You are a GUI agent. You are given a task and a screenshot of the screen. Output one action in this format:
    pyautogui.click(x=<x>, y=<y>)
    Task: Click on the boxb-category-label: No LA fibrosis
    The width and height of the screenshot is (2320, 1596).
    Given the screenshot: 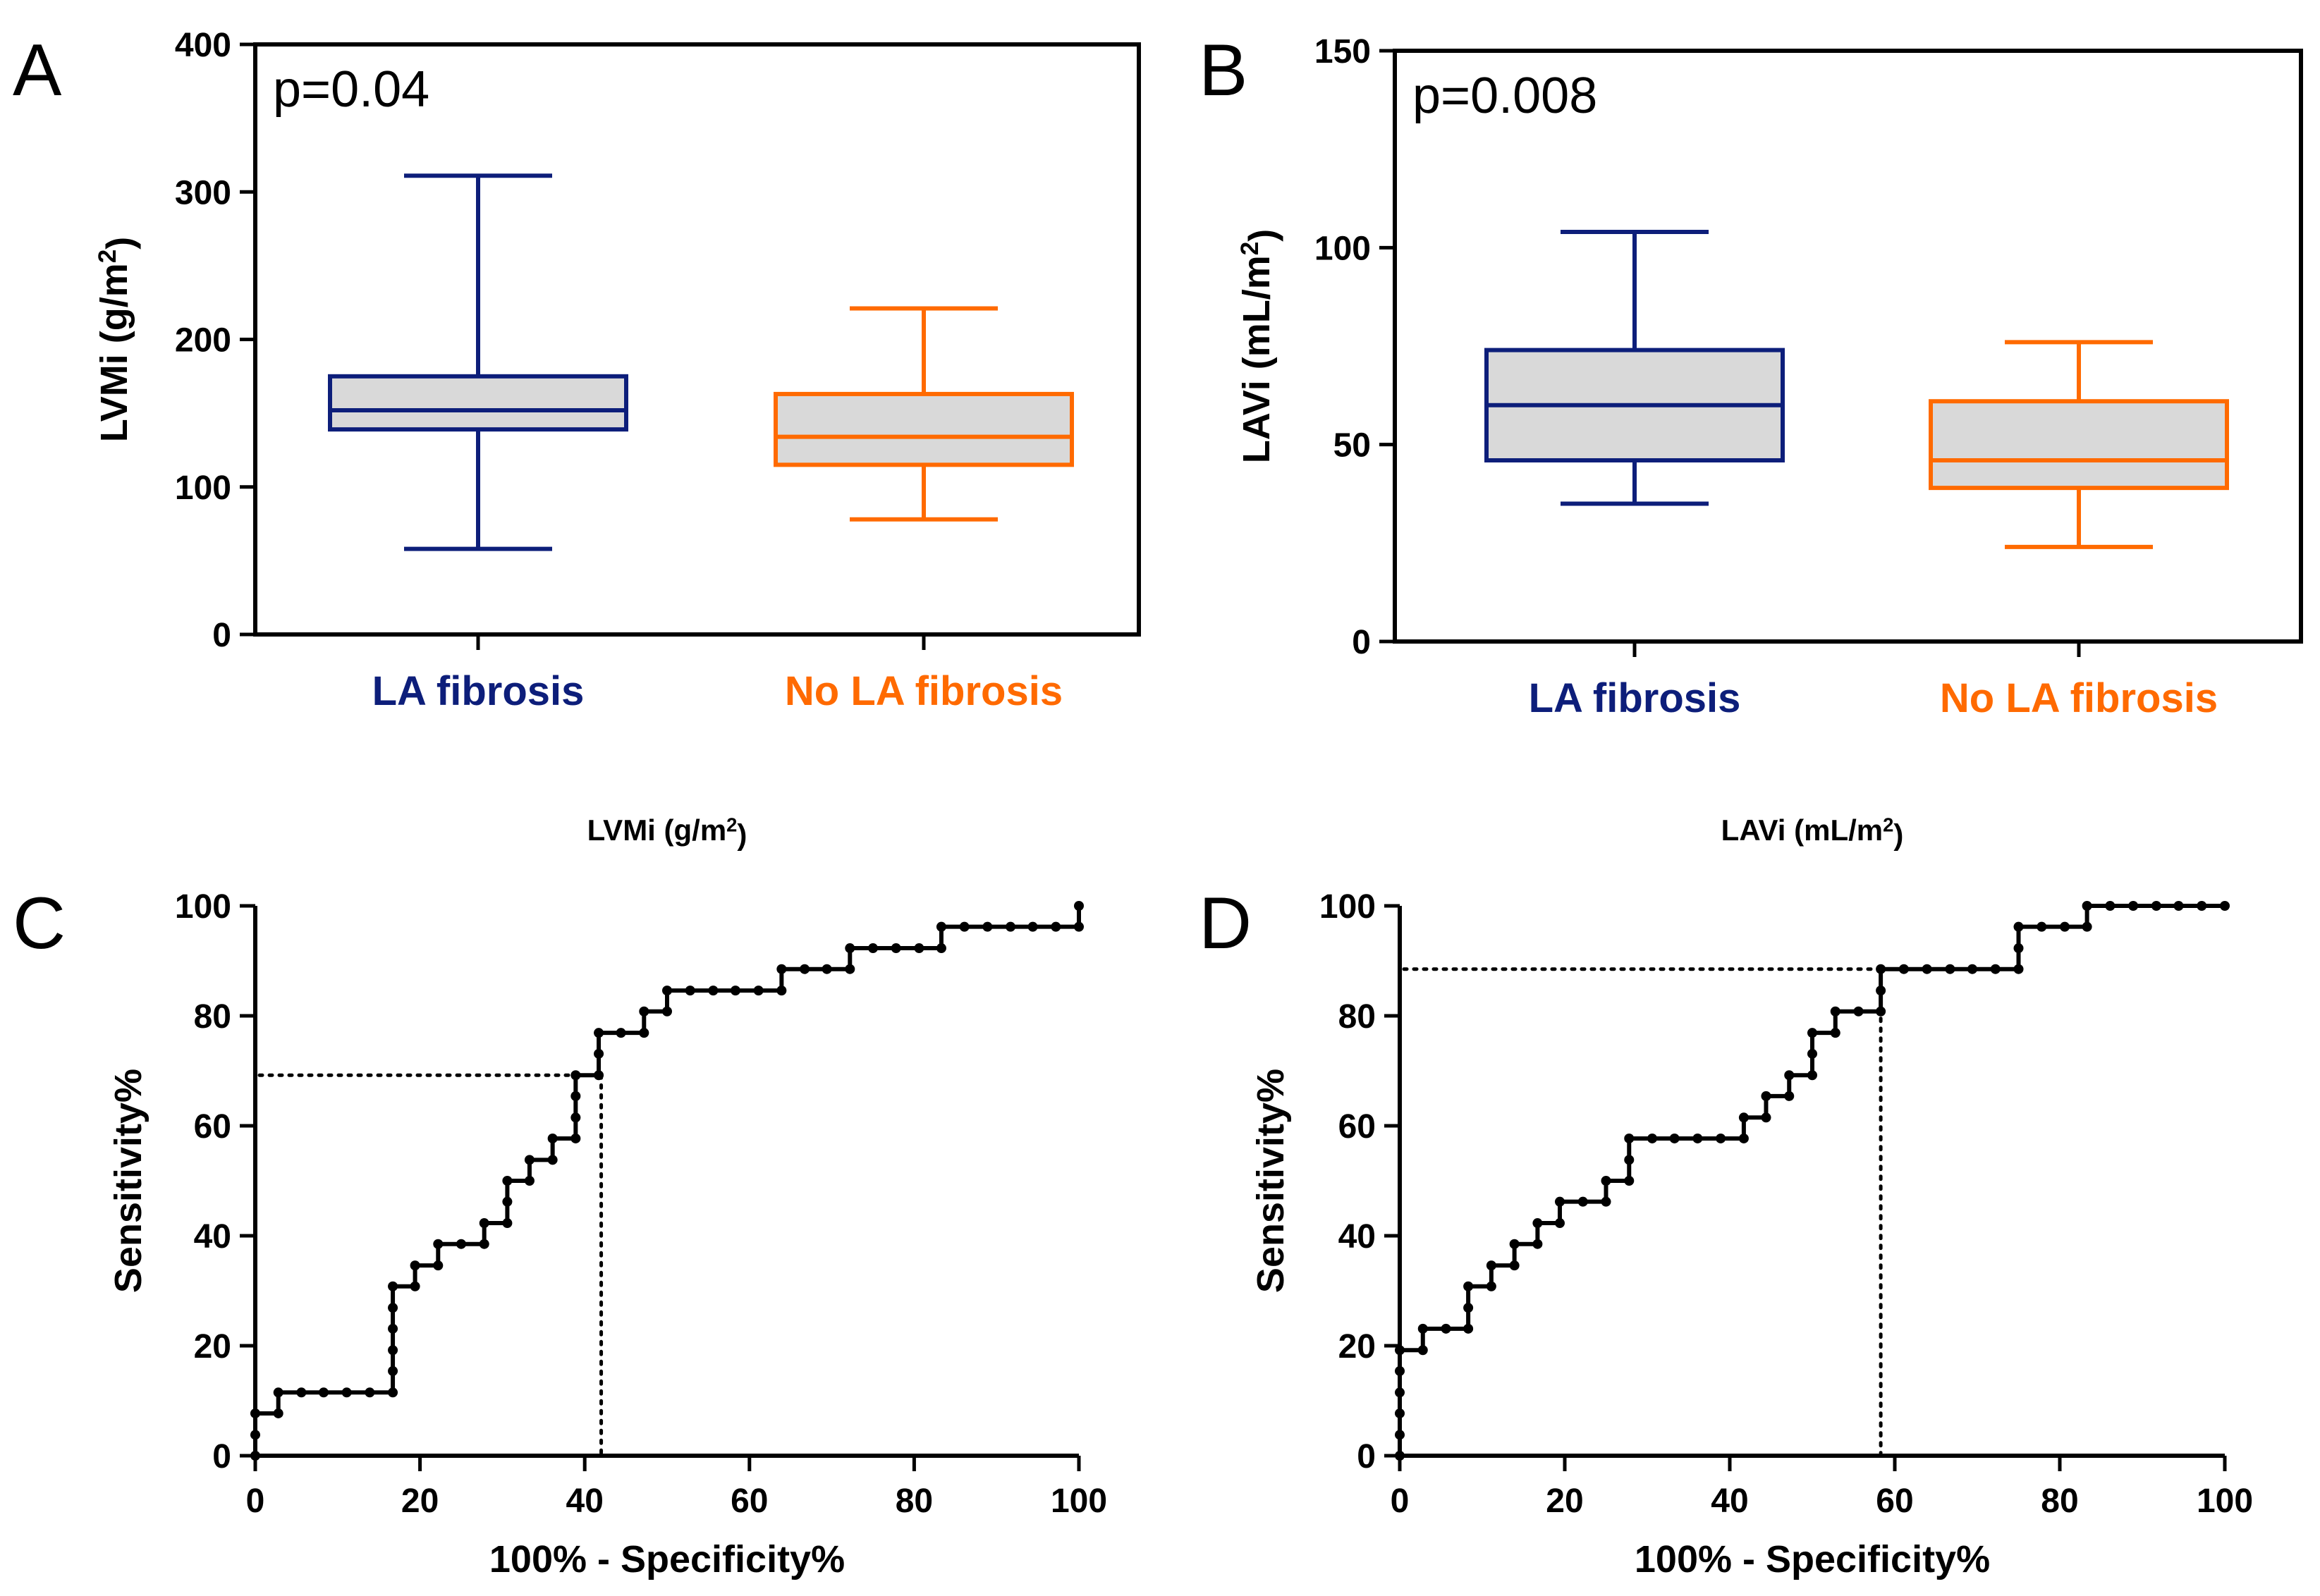 What is the action you would take?
    pyautogui.click(x=2079, y=698)
    